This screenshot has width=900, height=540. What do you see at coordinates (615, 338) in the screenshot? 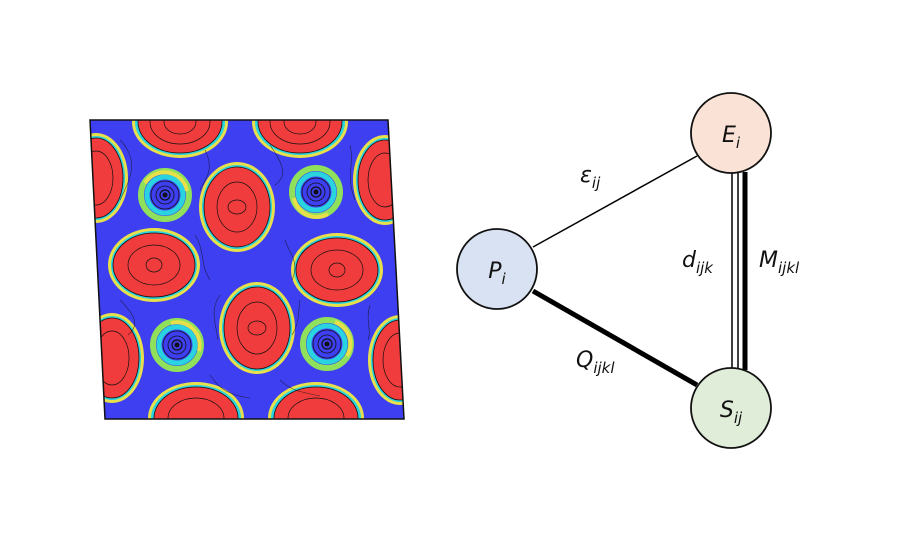
I see `edge-P-S` at bounding box center [615, 338].